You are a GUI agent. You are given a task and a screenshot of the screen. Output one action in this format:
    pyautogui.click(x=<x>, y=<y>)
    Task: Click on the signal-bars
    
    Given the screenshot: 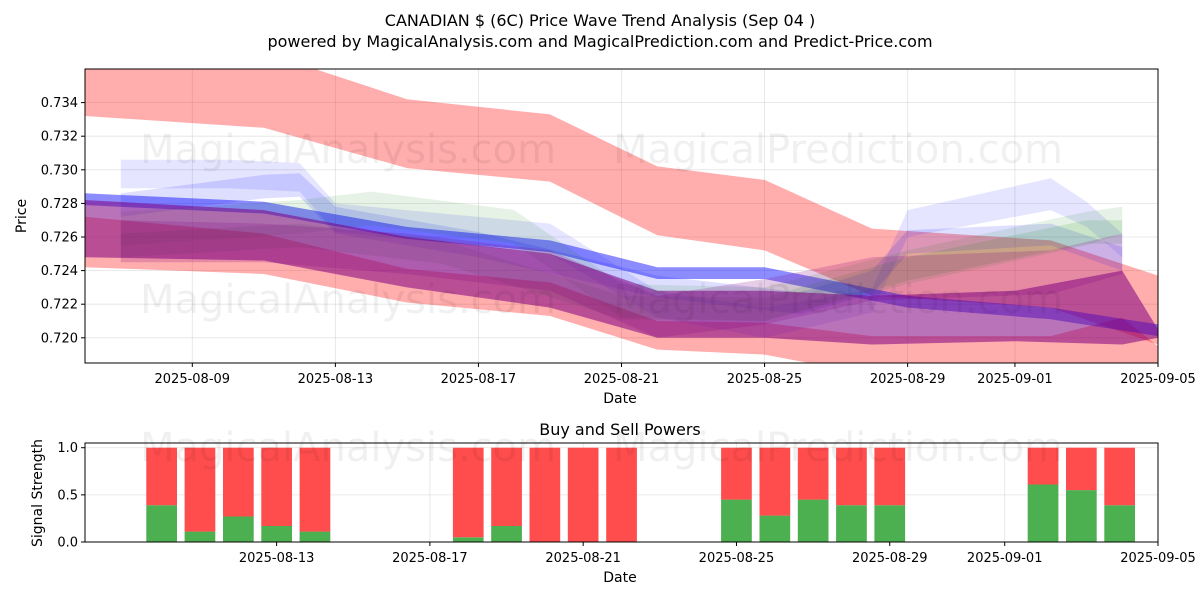 What is the action you would take?
    pyautogui.click(x=640, y=494)
    